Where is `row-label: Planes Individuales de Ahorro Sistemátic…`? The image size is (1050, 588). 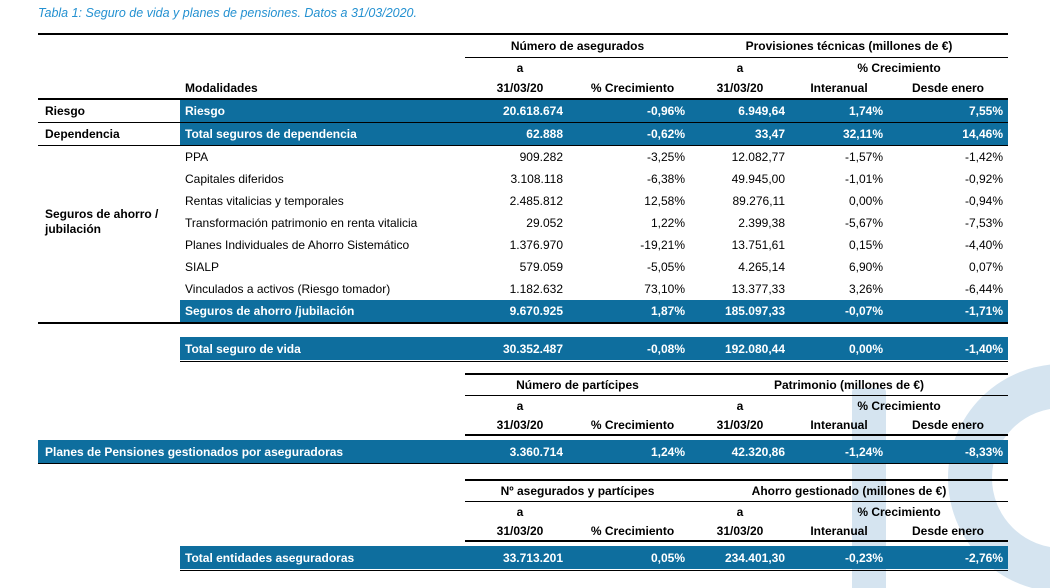
row-label: Planes Individuales de Ahorro Sistemátic… is located at coordinates (297, 245).